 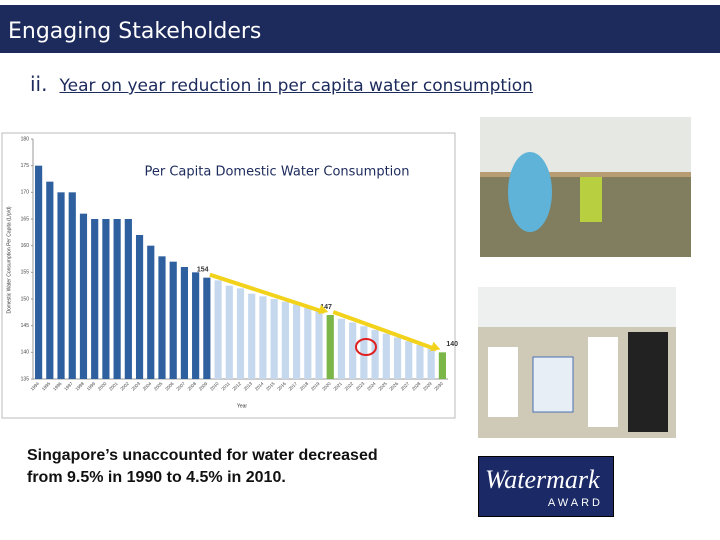 What do you see at coordinates (242, 406) in the screenshot?
I see `x-axis-label: Year` at bounding box center [242, 406].